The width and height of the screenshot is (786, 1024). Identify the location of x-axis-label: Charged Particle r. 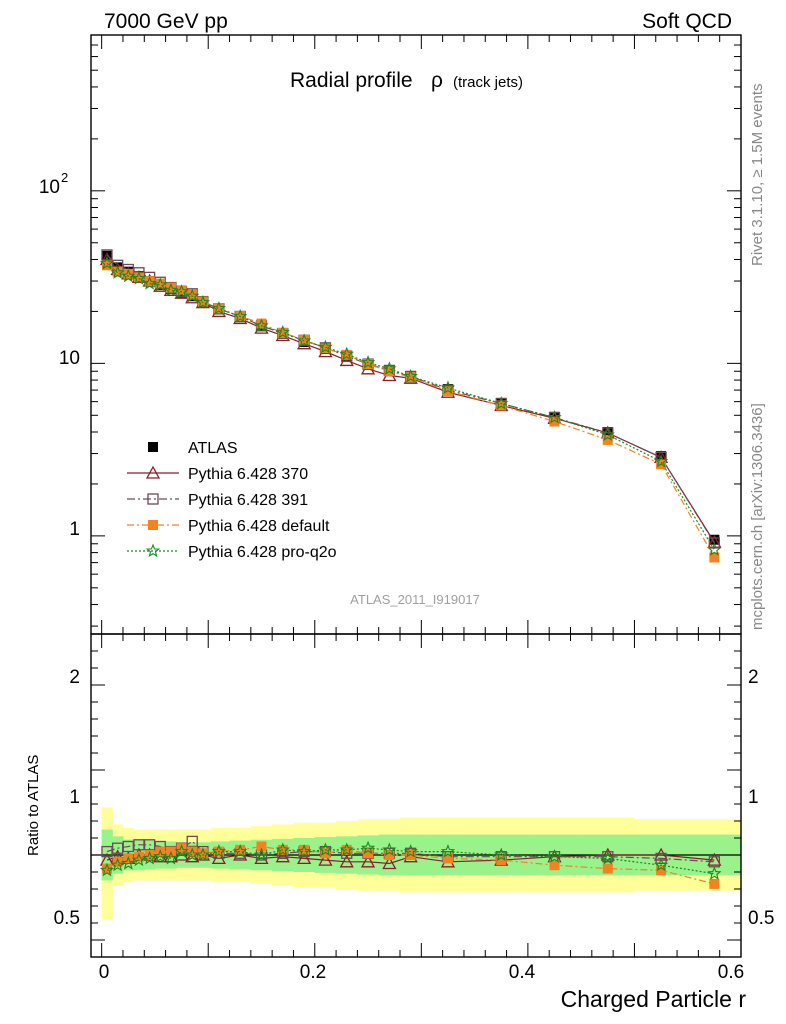
(654, 999).